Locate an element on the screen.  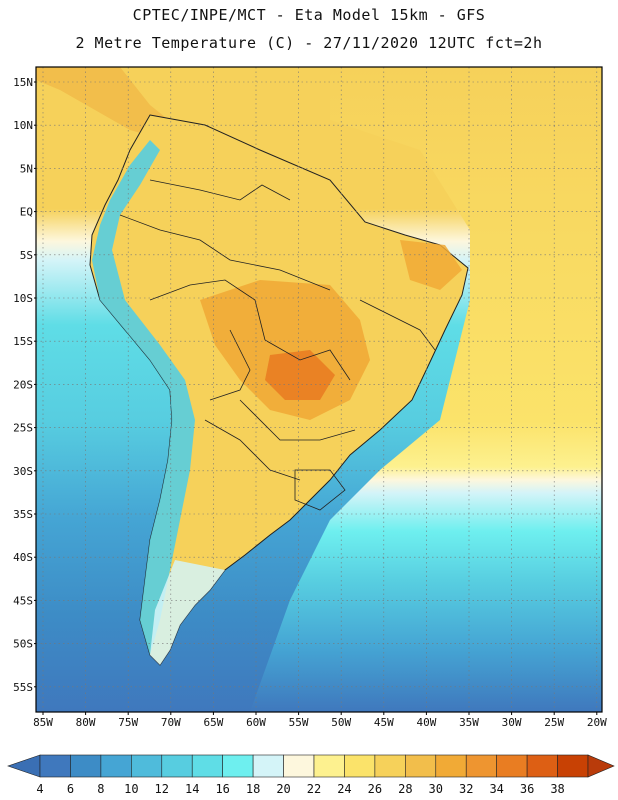
lon-tick-label: 55W is located at coordinates (299, 722).